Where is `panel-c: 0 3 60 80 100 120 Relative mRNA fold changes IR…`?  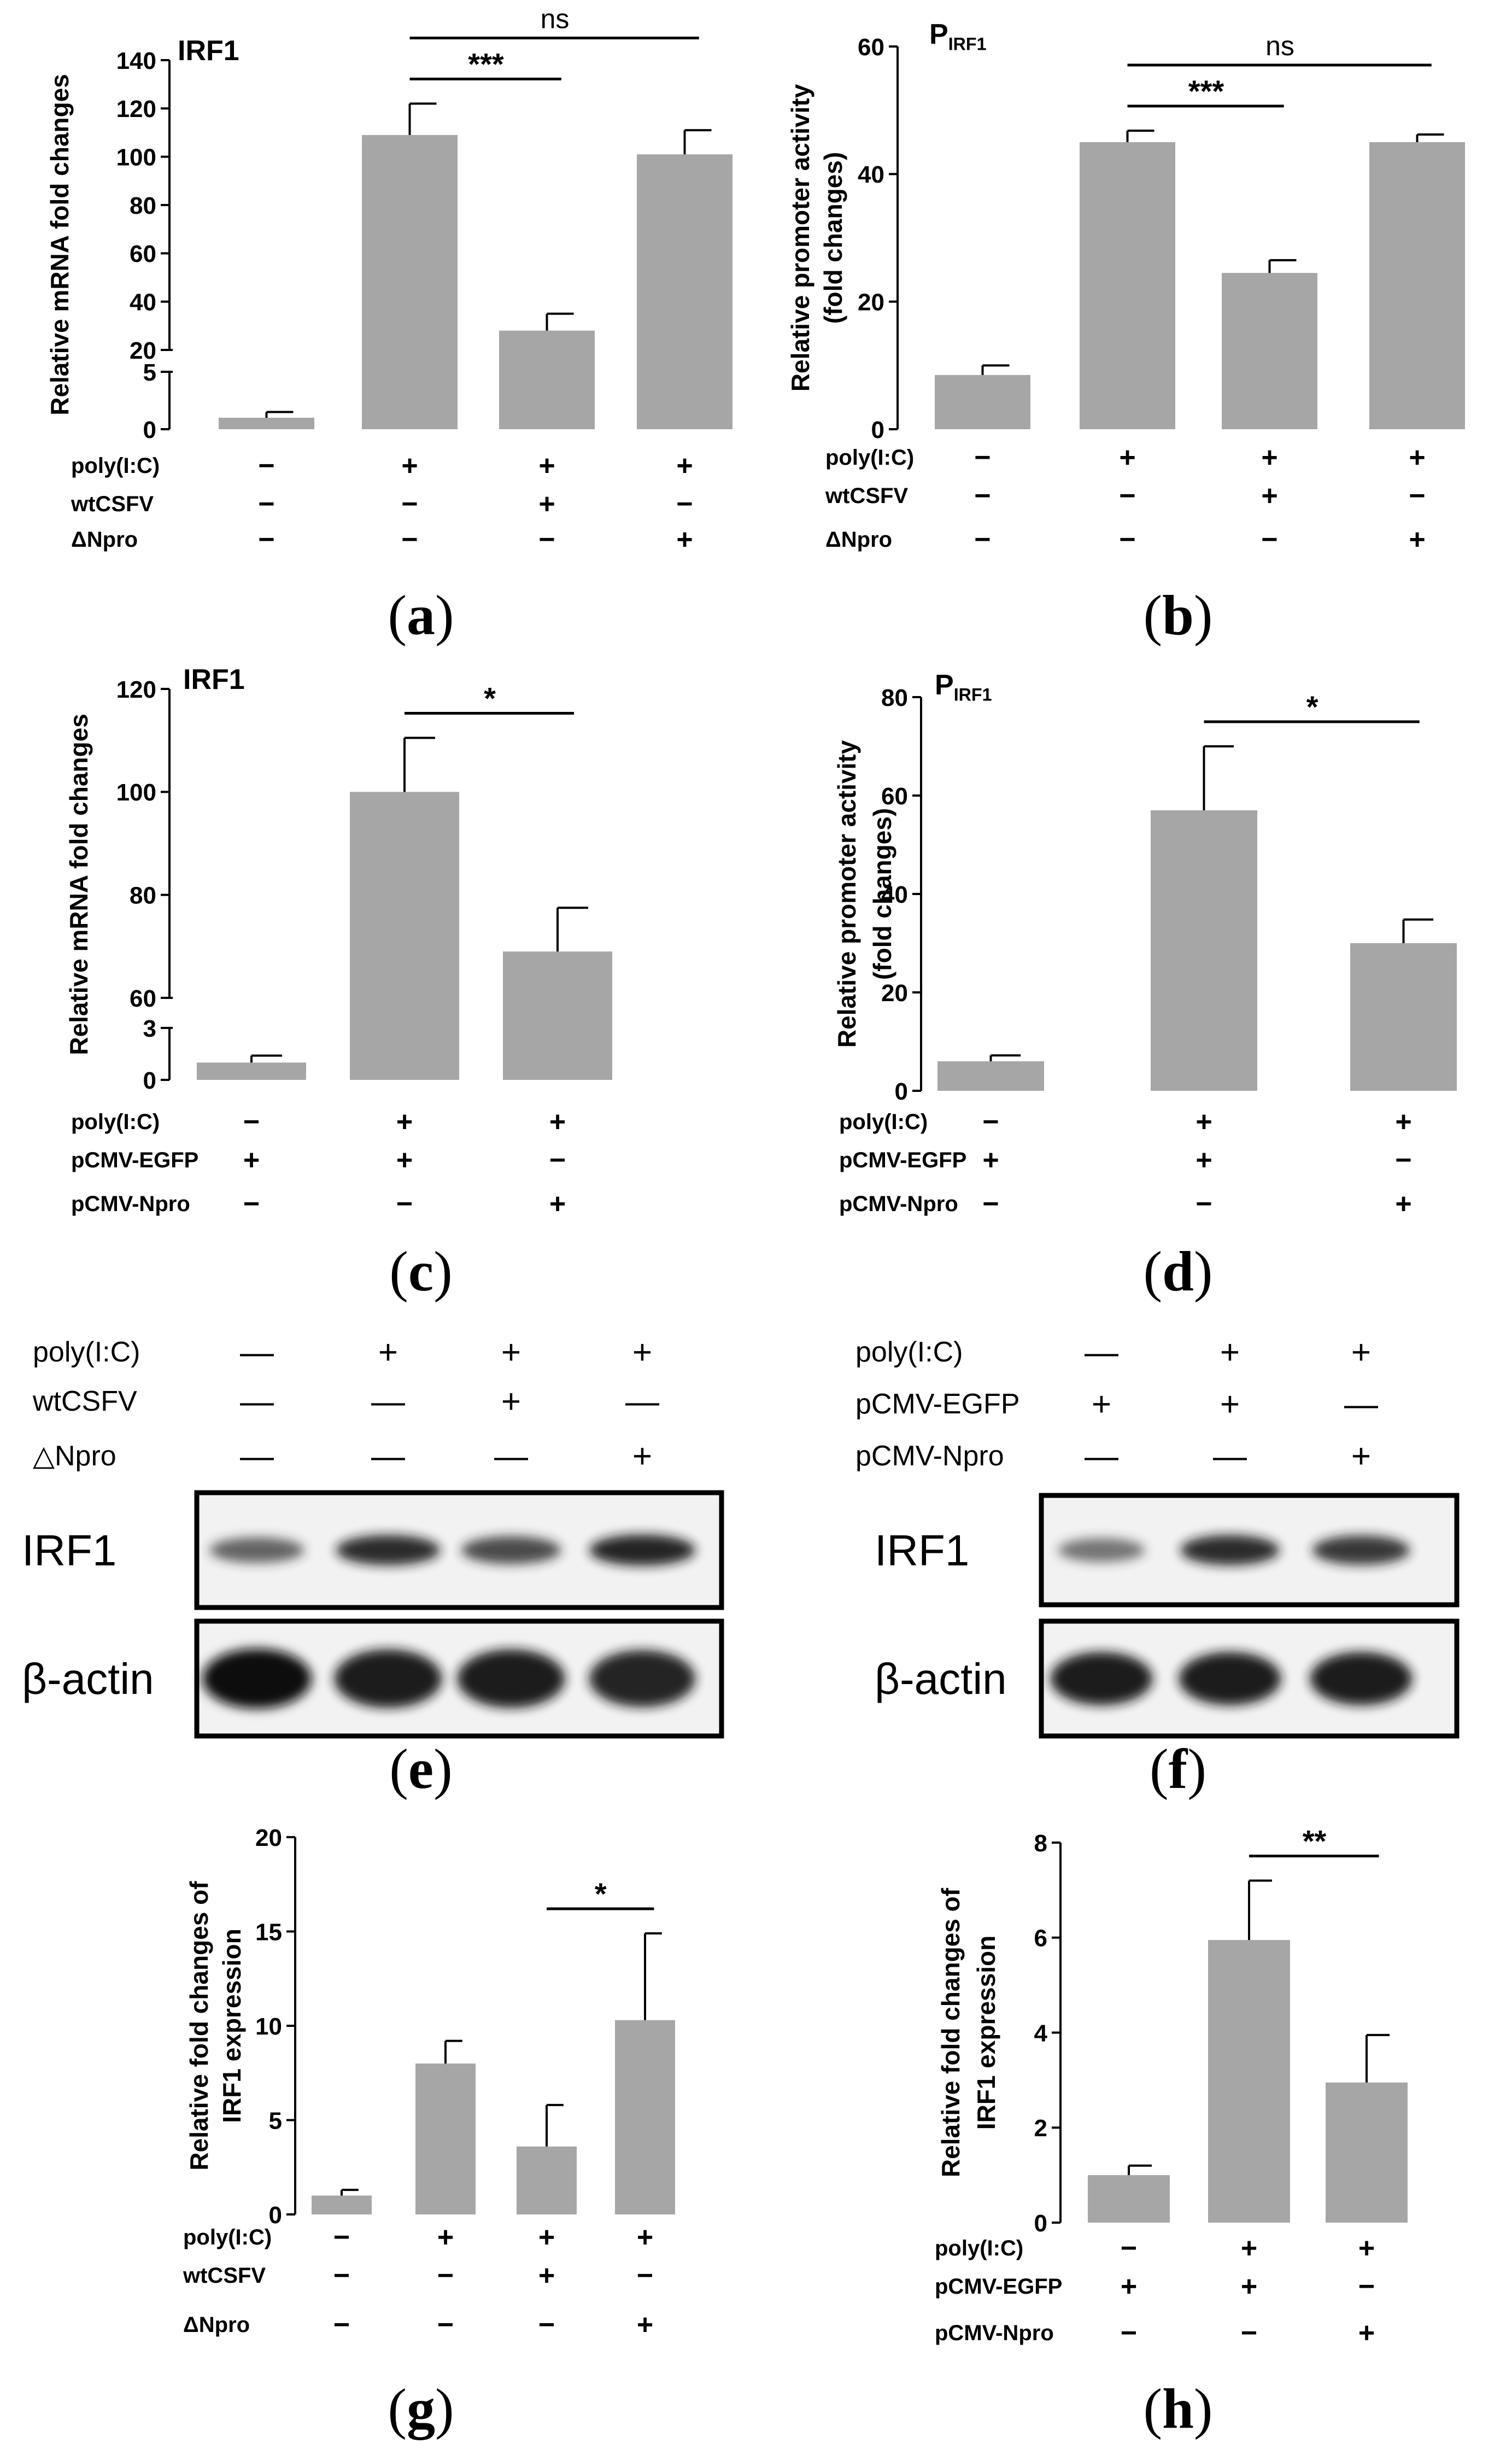
panel-c: 0 3 60 80 100 120 Relative mRNA fold changes IR… is located at coordinates (338, 942).